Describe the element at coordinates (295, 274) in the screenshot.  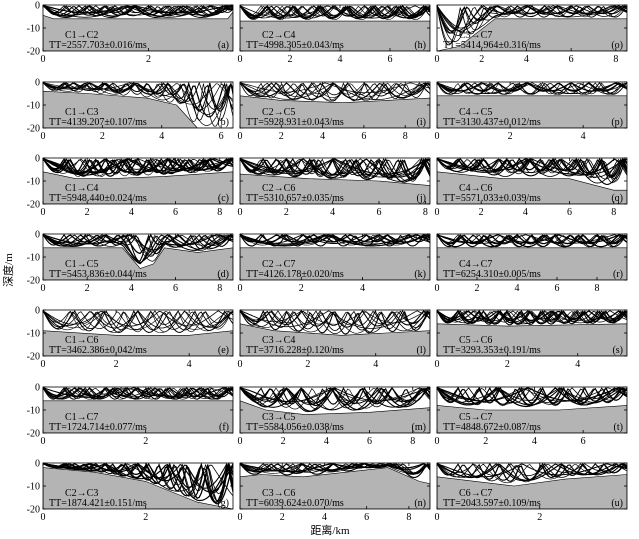
I see `travel-time-label: TT=4126.178±0.020/ms` at that location.